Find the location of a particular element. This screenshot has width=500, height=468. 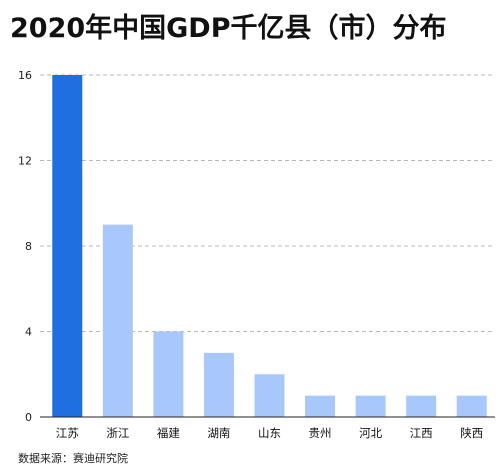

x-axis-ticks: 江苏 浙江 福建 湖南 山东 贵州 河北 江西 陕西 is located at coordinates (269, 433).